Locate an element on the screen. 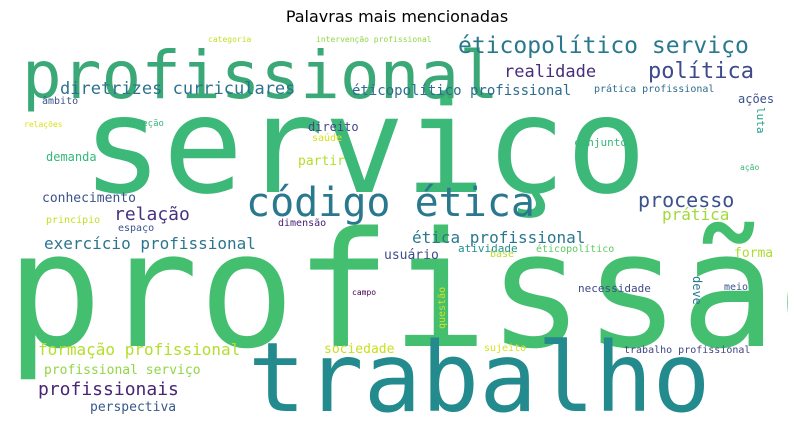  word-meio: meio is located at coordinates (736, 287).